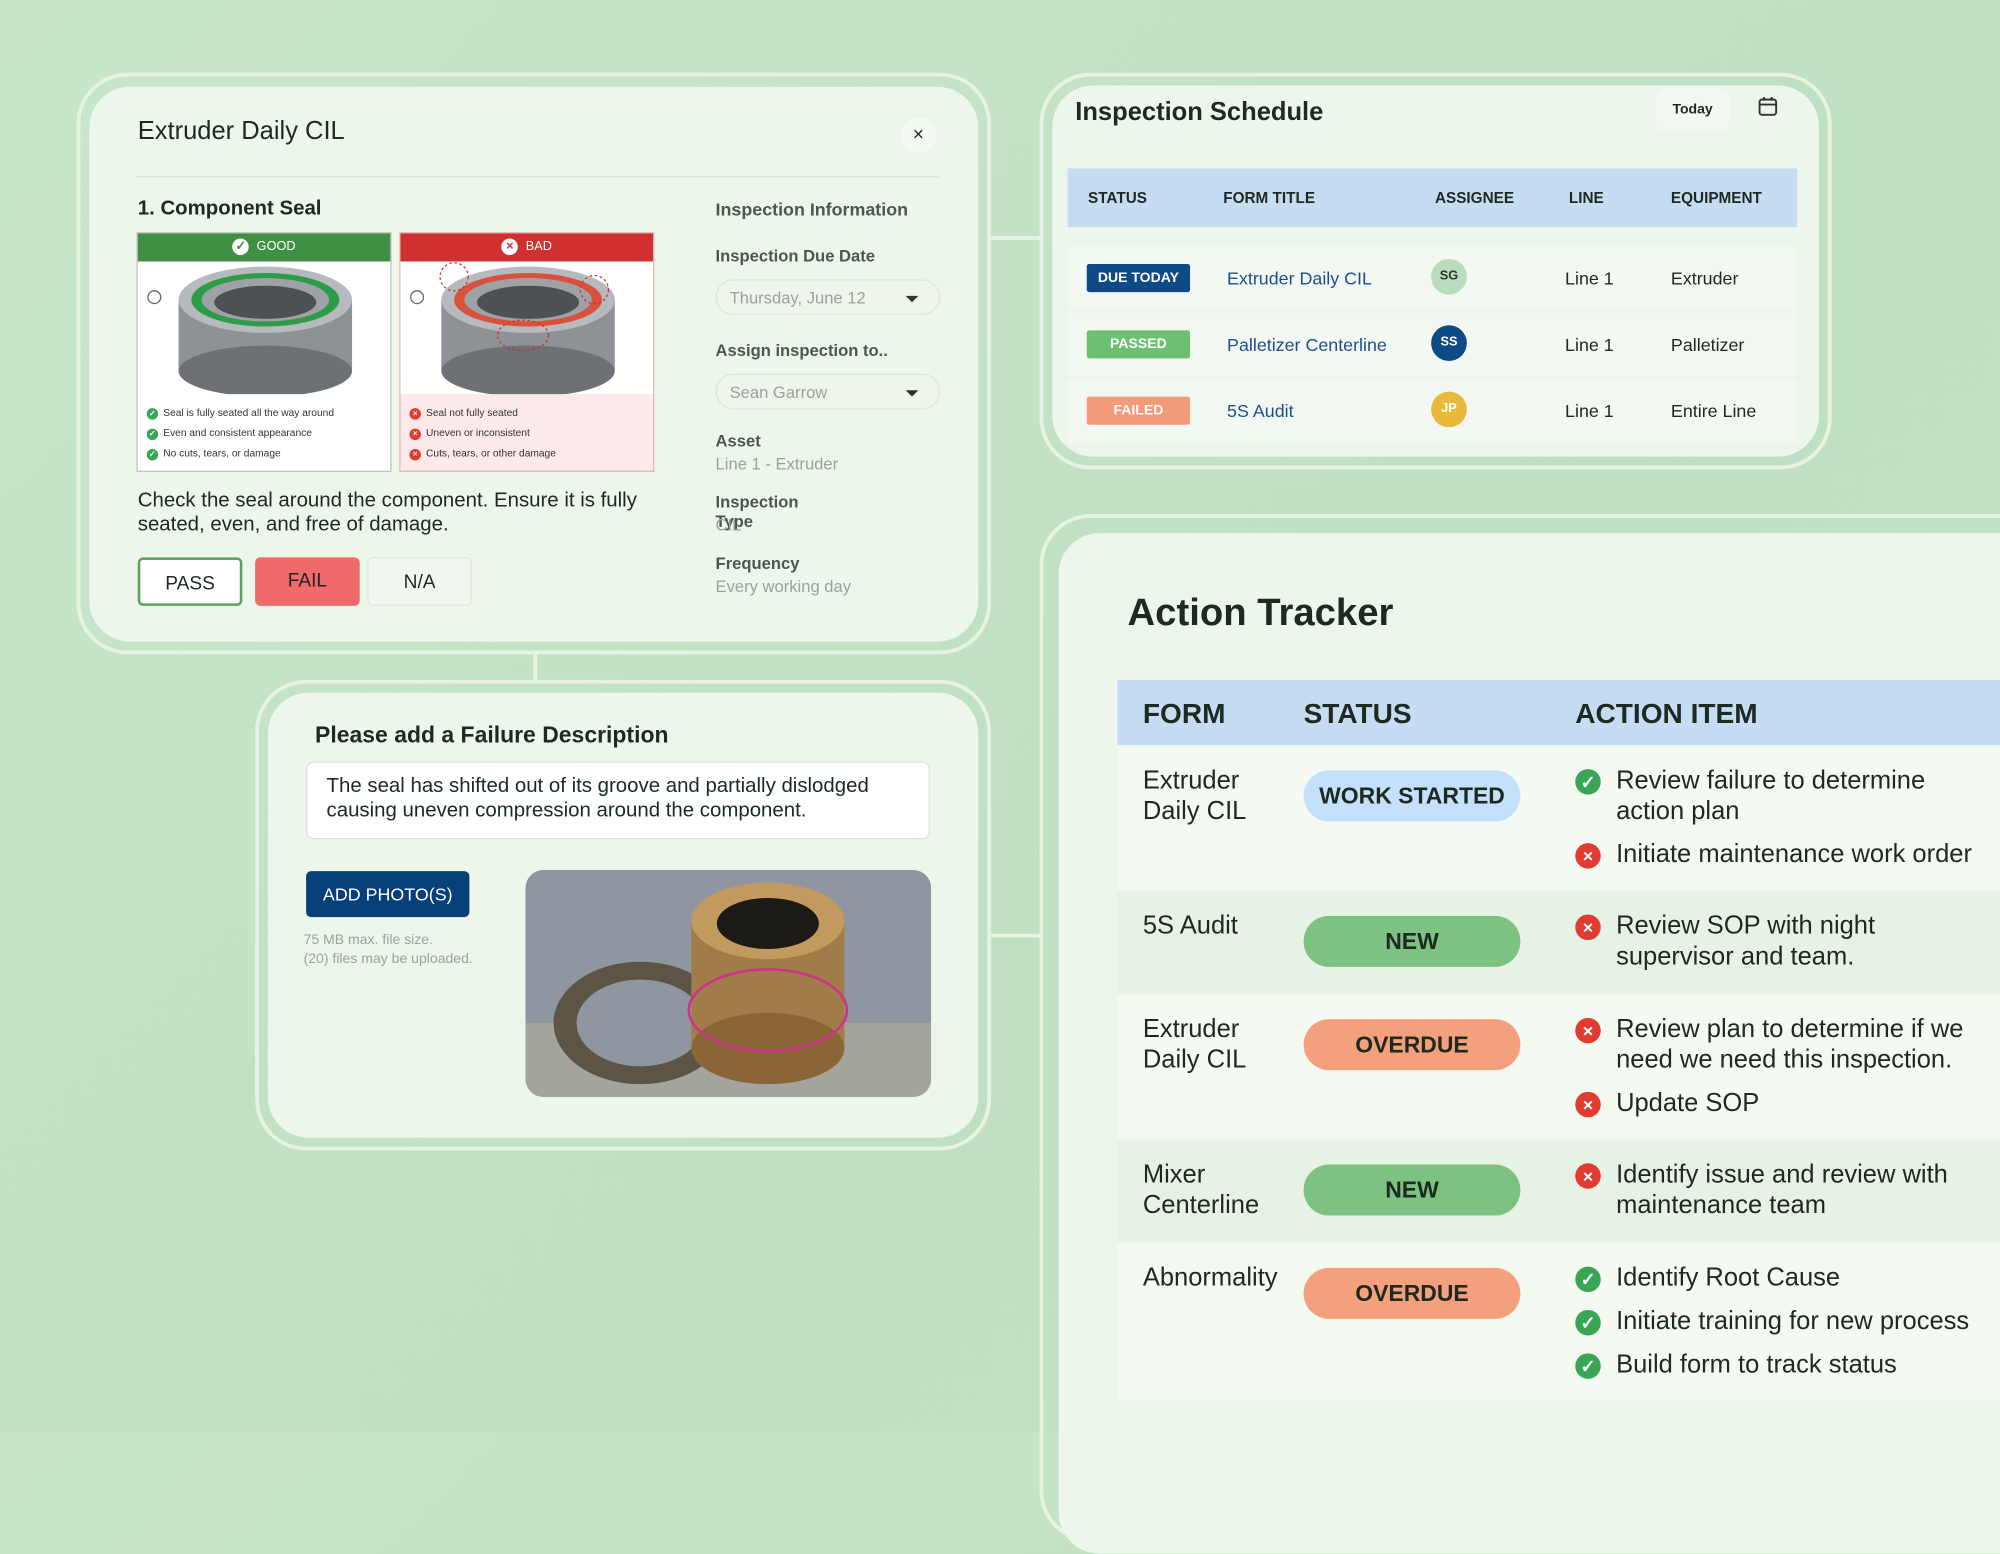 The width and height of the screenshot is (2000, 1554). What do you see at coordinates (1210, 1278) in the screenshot?
I see `form-cell: Abnormality` at bounding box center [1210, 1278].